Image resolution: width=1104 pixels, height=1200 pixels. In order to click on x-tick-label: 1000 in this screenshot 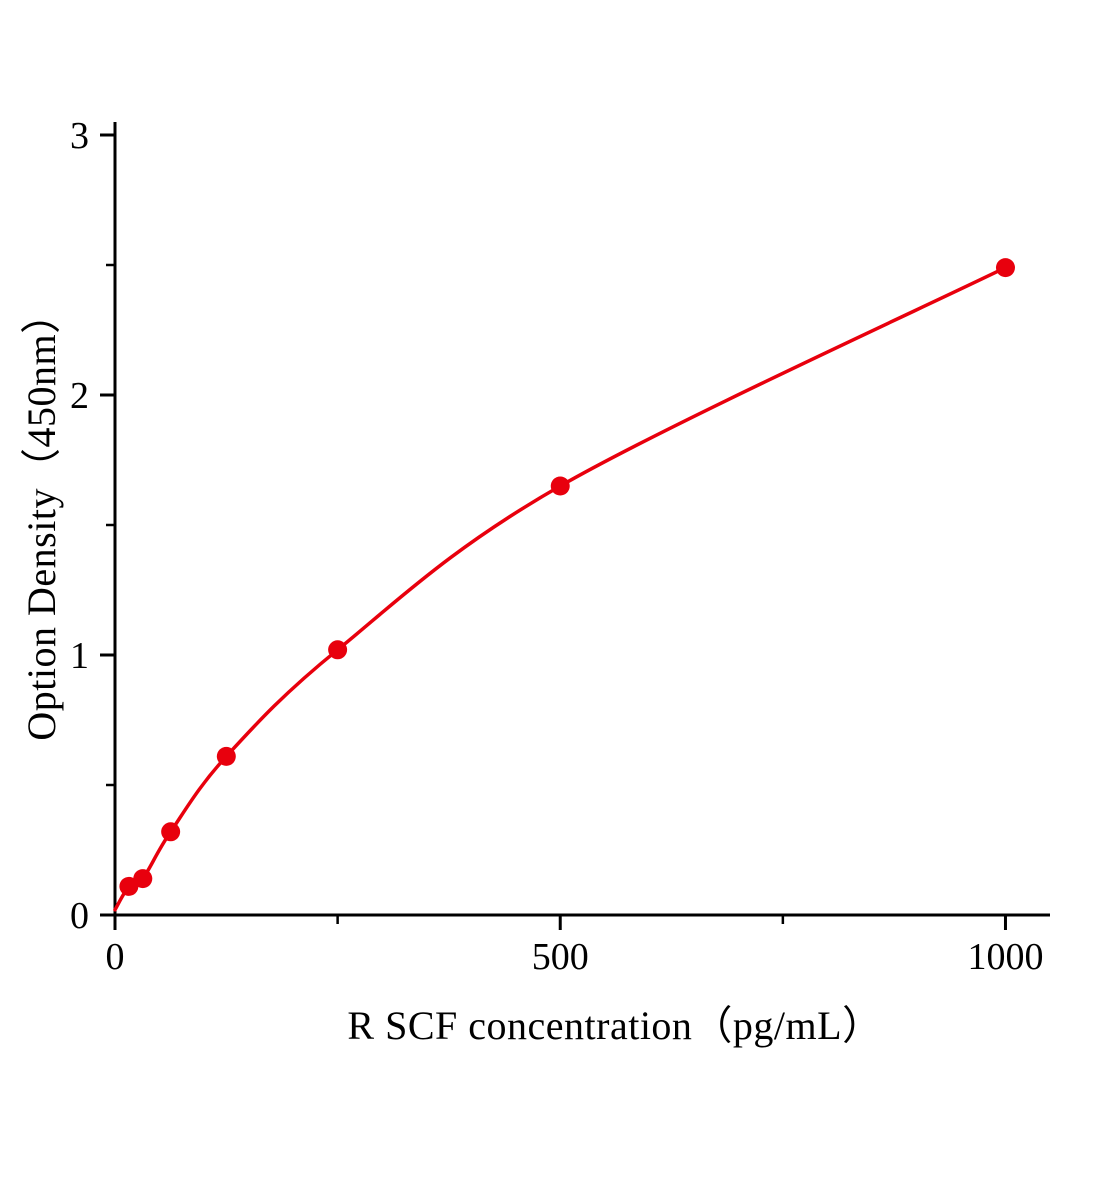, I will do `click(1005, 957)`.